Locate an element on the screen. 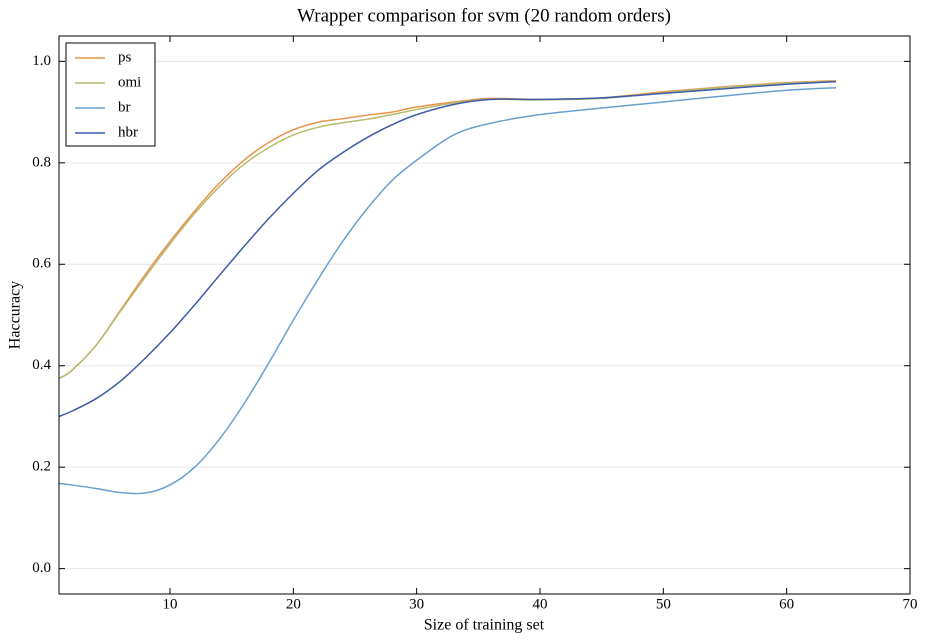 This screenshot has width=928, height=644. legend-label: hbr is located at coordinates (128, 132).